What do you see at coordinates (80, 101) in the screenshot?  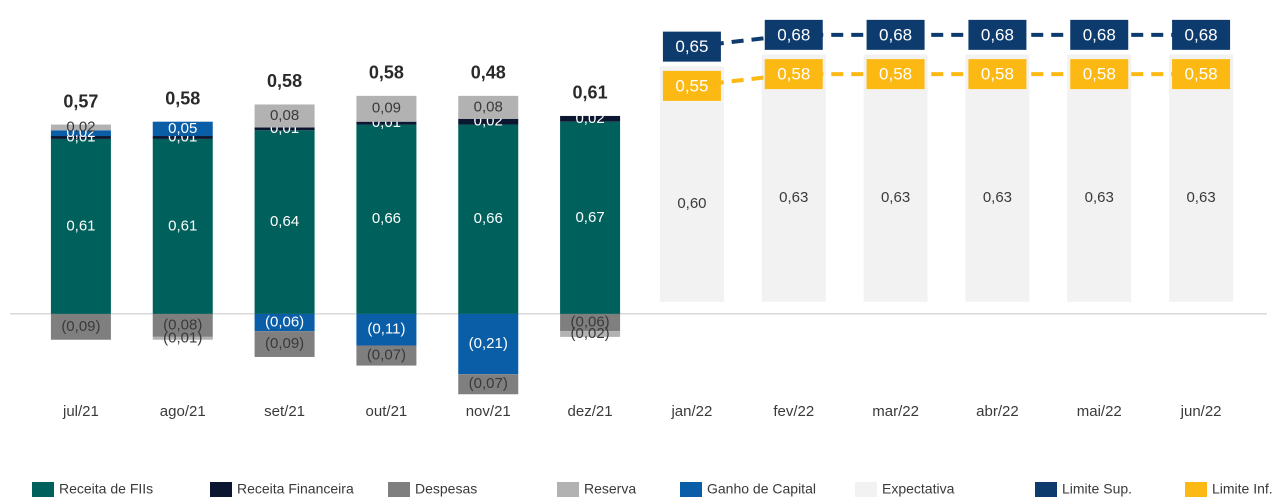 I see `total-label: 0,57` at bounding box center [80, 101].